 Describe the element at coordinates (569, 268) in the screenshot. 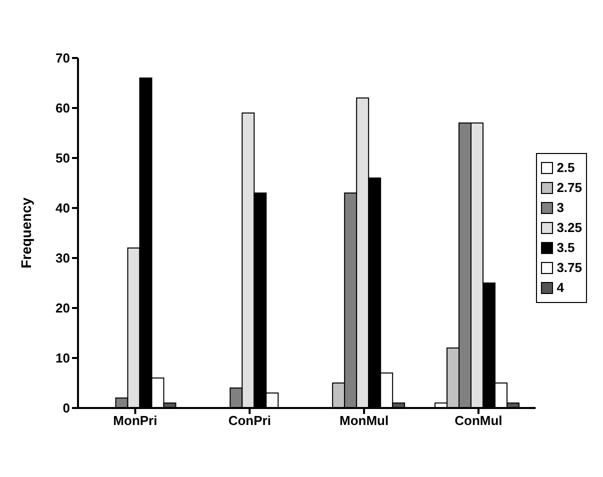

I see `legend-label: 3.75` at that location.